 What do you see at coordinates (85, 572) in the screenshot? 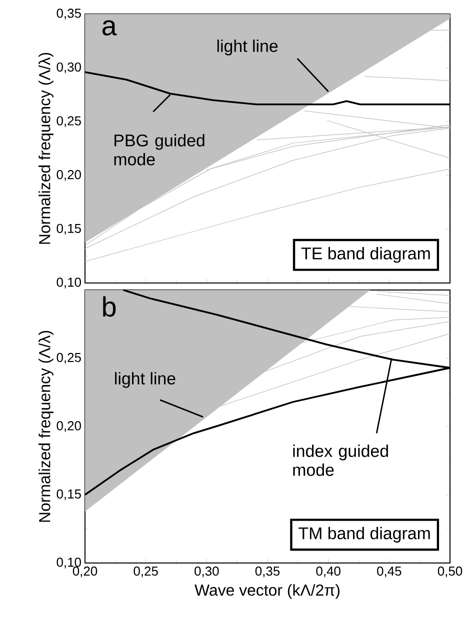
I see `x-tick-label: 0,20` at bounding box center [85, 572].